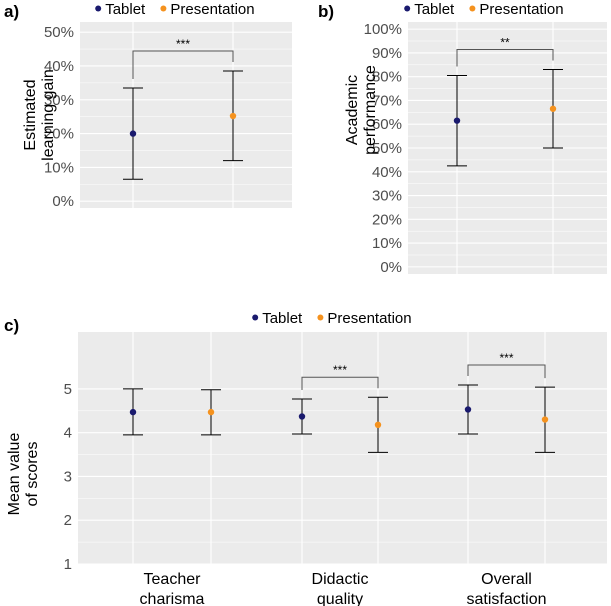 This screenshot has width=611, height=606. Describe the element at coordinates (387, 100) in the screenshot. I see `y-tick-label: 70%` at that location.